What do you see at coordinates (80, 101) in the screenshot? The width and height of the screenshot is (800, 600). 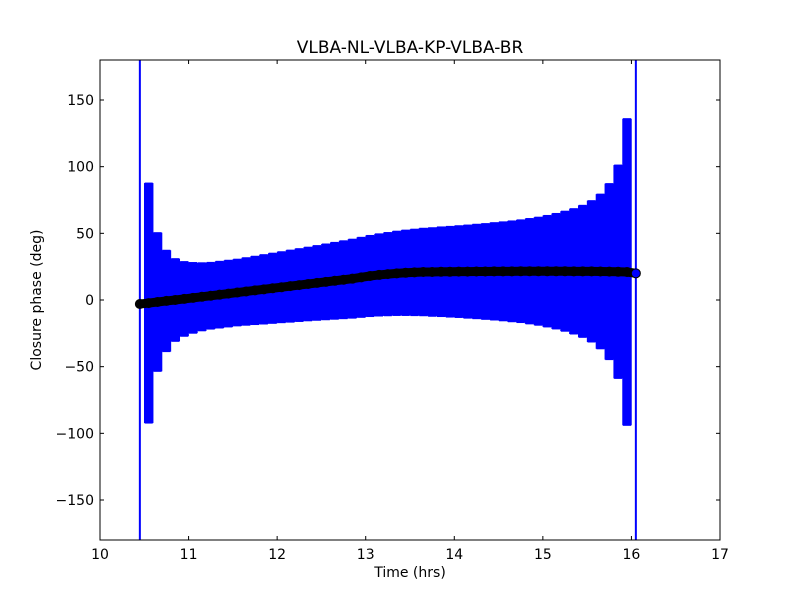 I see `y-tick-label: 150` at bounding box center [80, 101].